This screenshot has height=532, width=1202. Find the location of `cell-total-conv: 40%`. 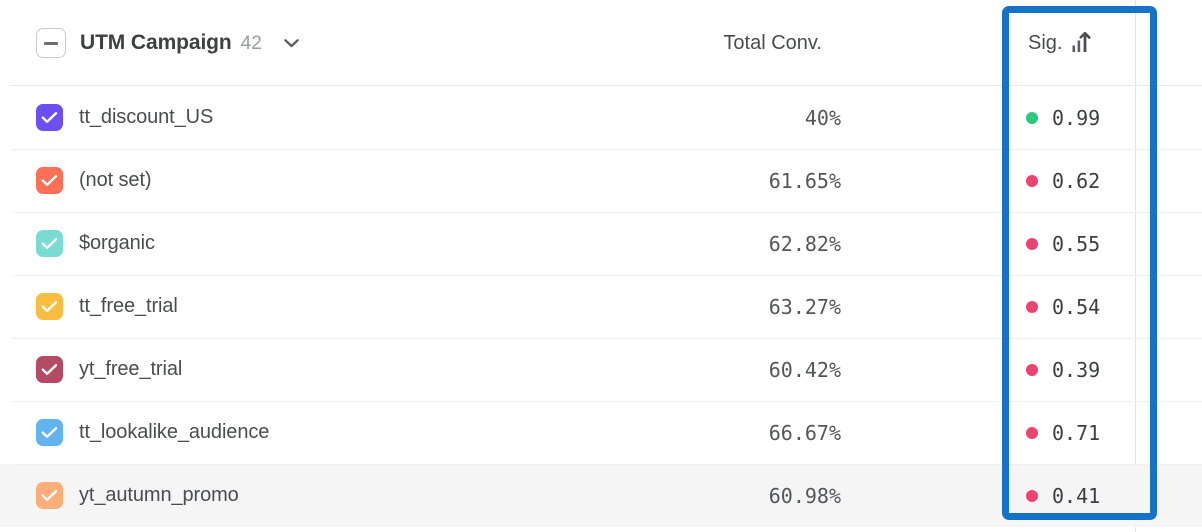

cell-total-conv: 40% is located at coordinates (821, 117).